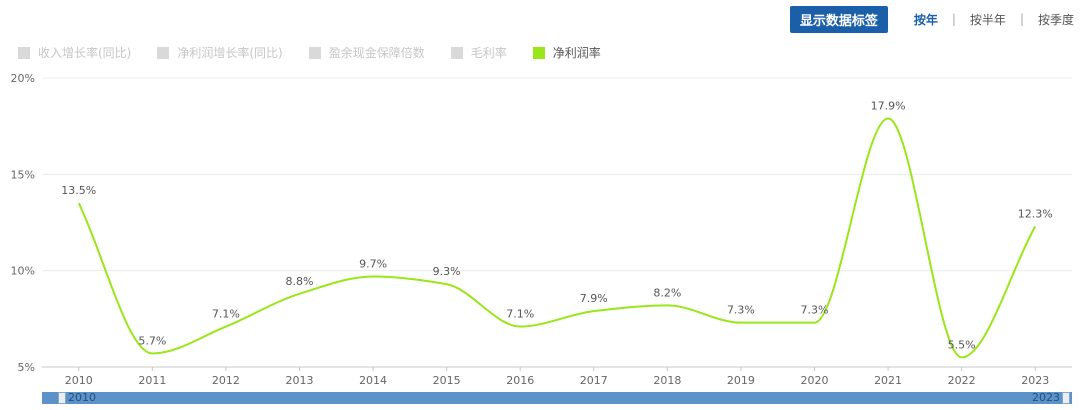 The height and width of the screenshot is (410, 1080). Describe the element at coordinates (987, 19) in the screenshot. I see `period-half-year-tab: 按半年` at that location.